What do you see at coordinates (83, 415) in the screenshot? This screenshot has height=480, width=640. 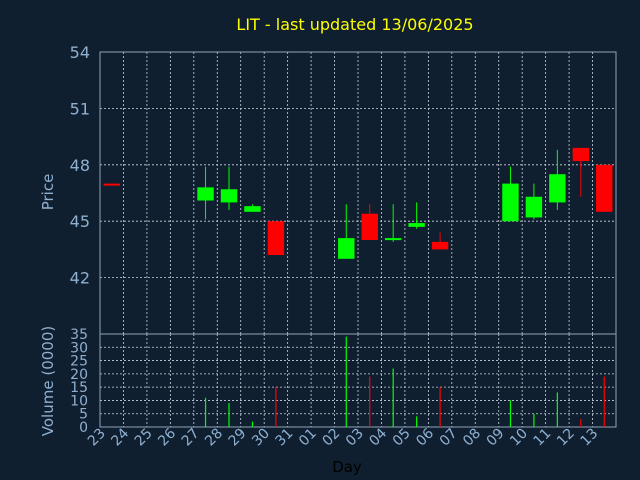 I see `volume-tick-label: 5` at bounding box center [83, 415].